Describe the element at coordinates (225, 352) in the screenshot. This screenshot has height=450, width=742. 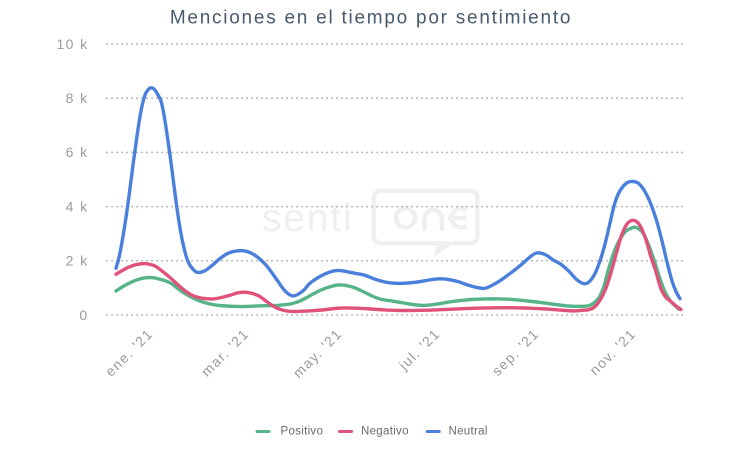
I see `svg-text: mar. '21` at that location.